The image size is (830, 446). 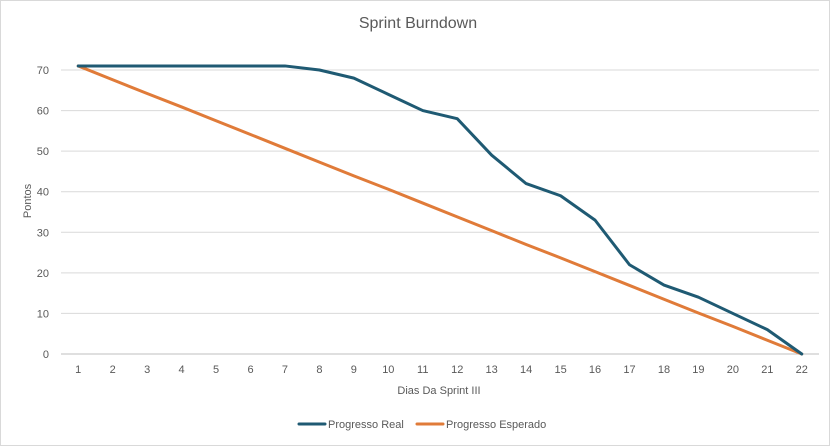 What do you see at coordinates (698, 370) in the screenshot?
I see `x-tick-label: 19` at bounding box center [698, 370].